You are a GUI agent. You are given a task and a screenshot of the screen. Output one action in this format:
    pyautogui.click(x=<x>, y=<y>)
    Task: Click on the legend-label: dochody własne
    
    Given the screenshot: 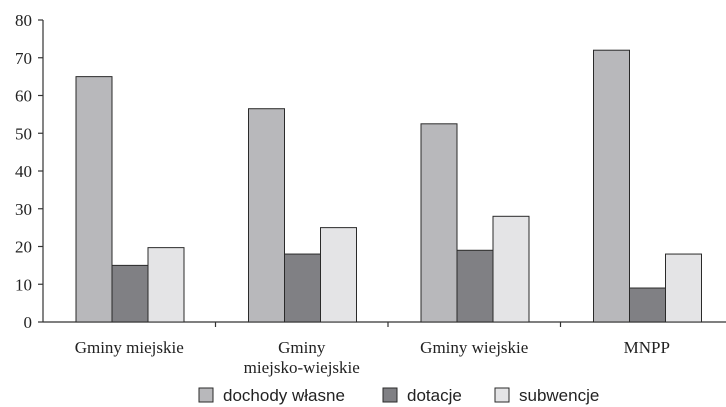 What is the action you would take?
    pyautogui.click(x=284, y=395)
    